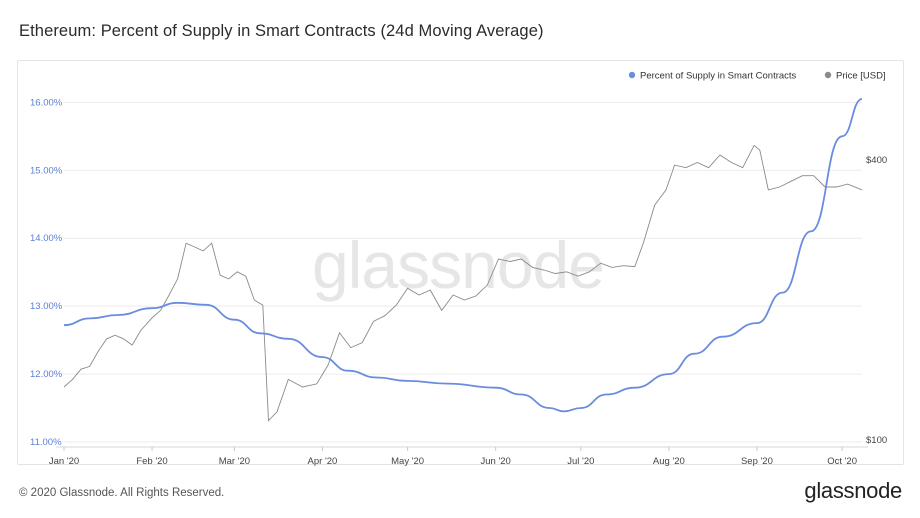  I want to click on x-tick-label: May '20, so click(407, 461).